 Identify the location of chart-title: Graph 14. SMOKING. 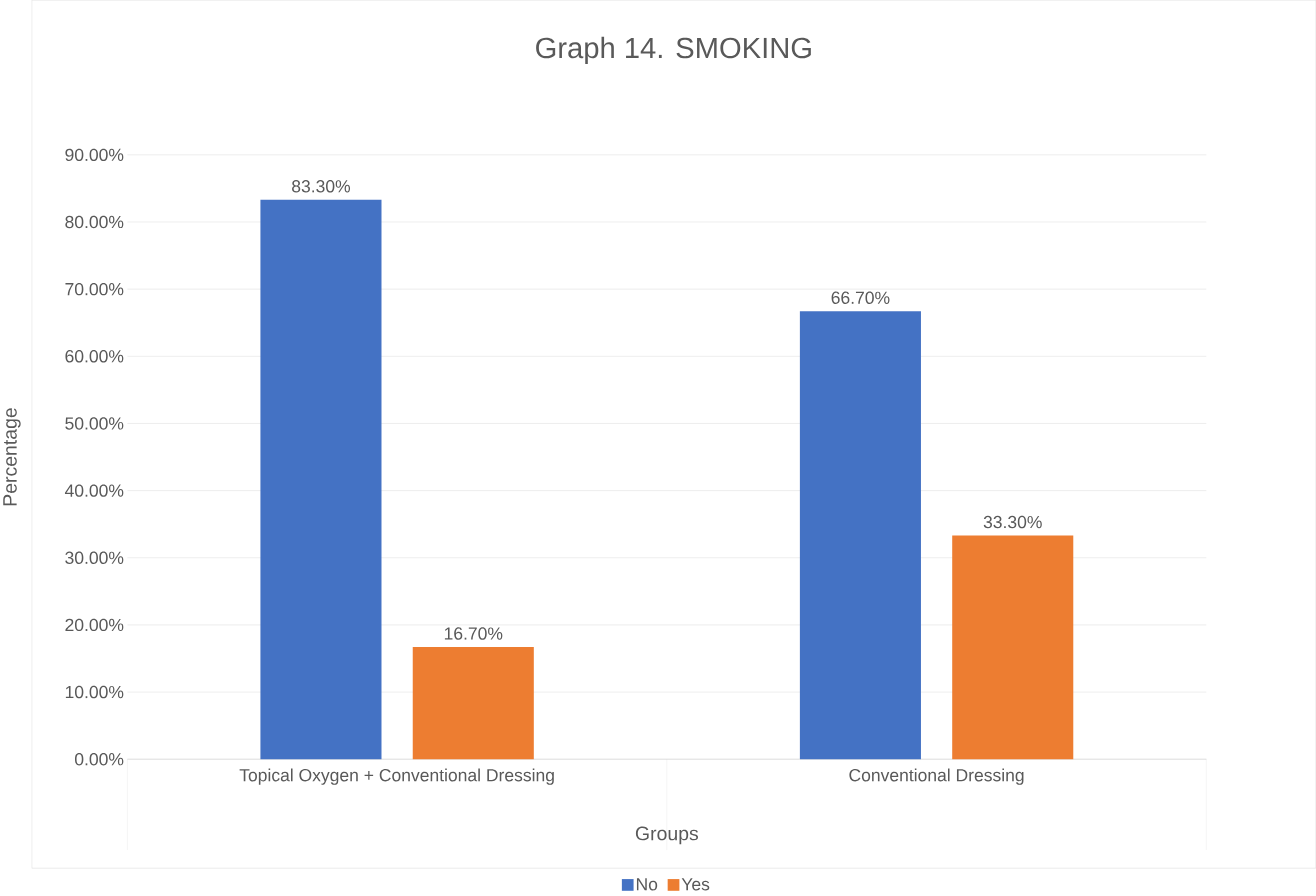
(673, 51).